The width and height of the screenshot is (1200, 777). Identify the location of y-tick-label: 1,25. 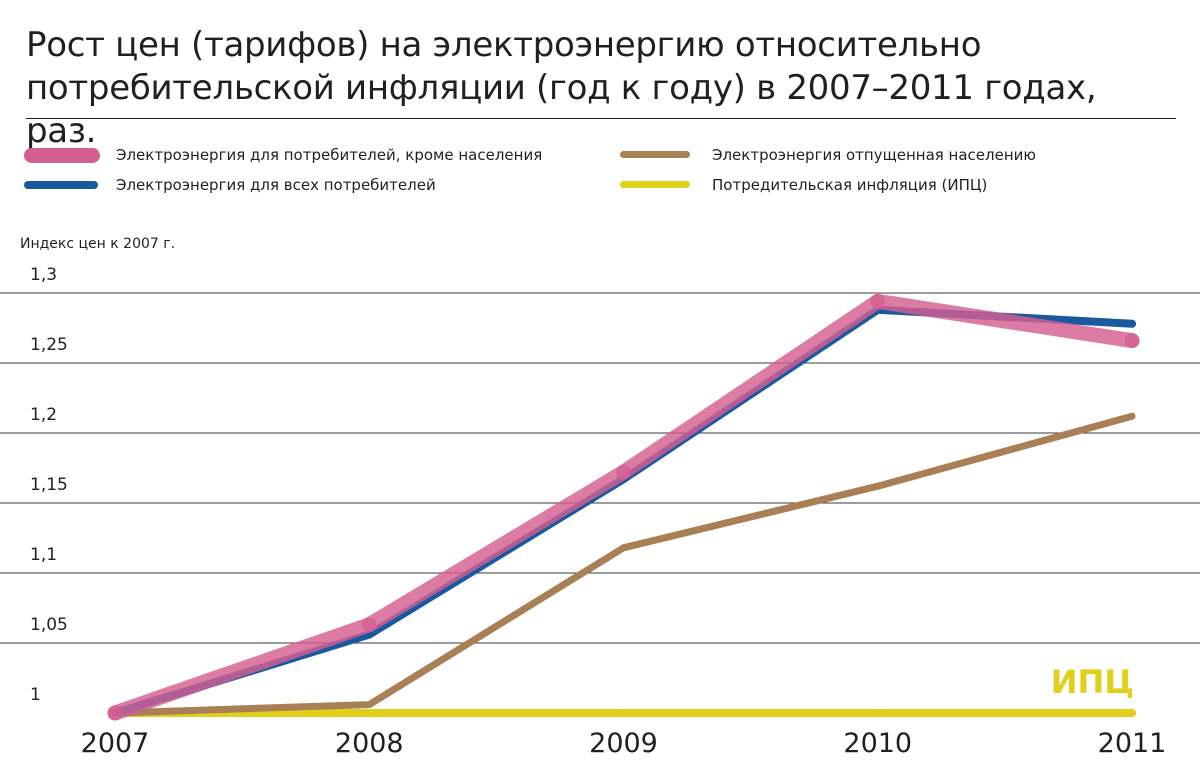
(49, 345).